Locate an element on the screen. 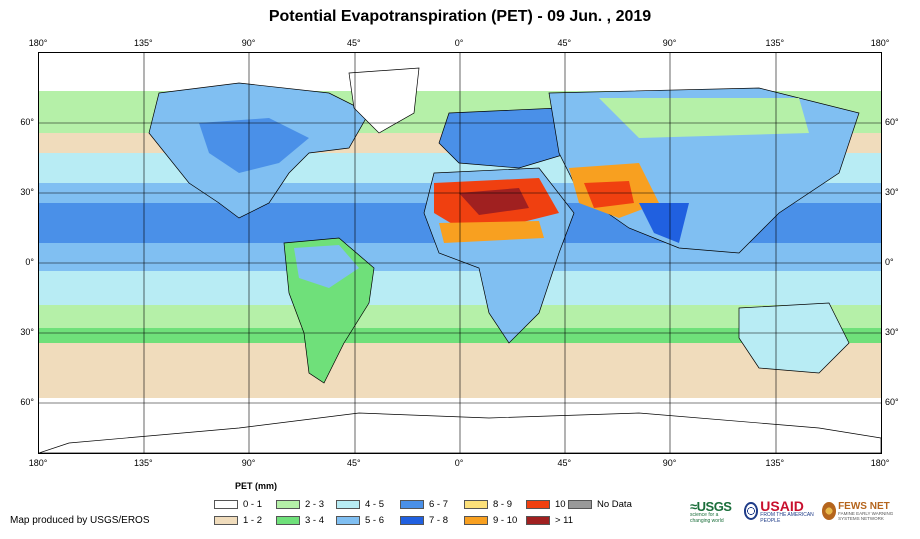 This screenshot has height=539, width=920. legend-label: 1 - 2 is located at coordinates (253, 520).